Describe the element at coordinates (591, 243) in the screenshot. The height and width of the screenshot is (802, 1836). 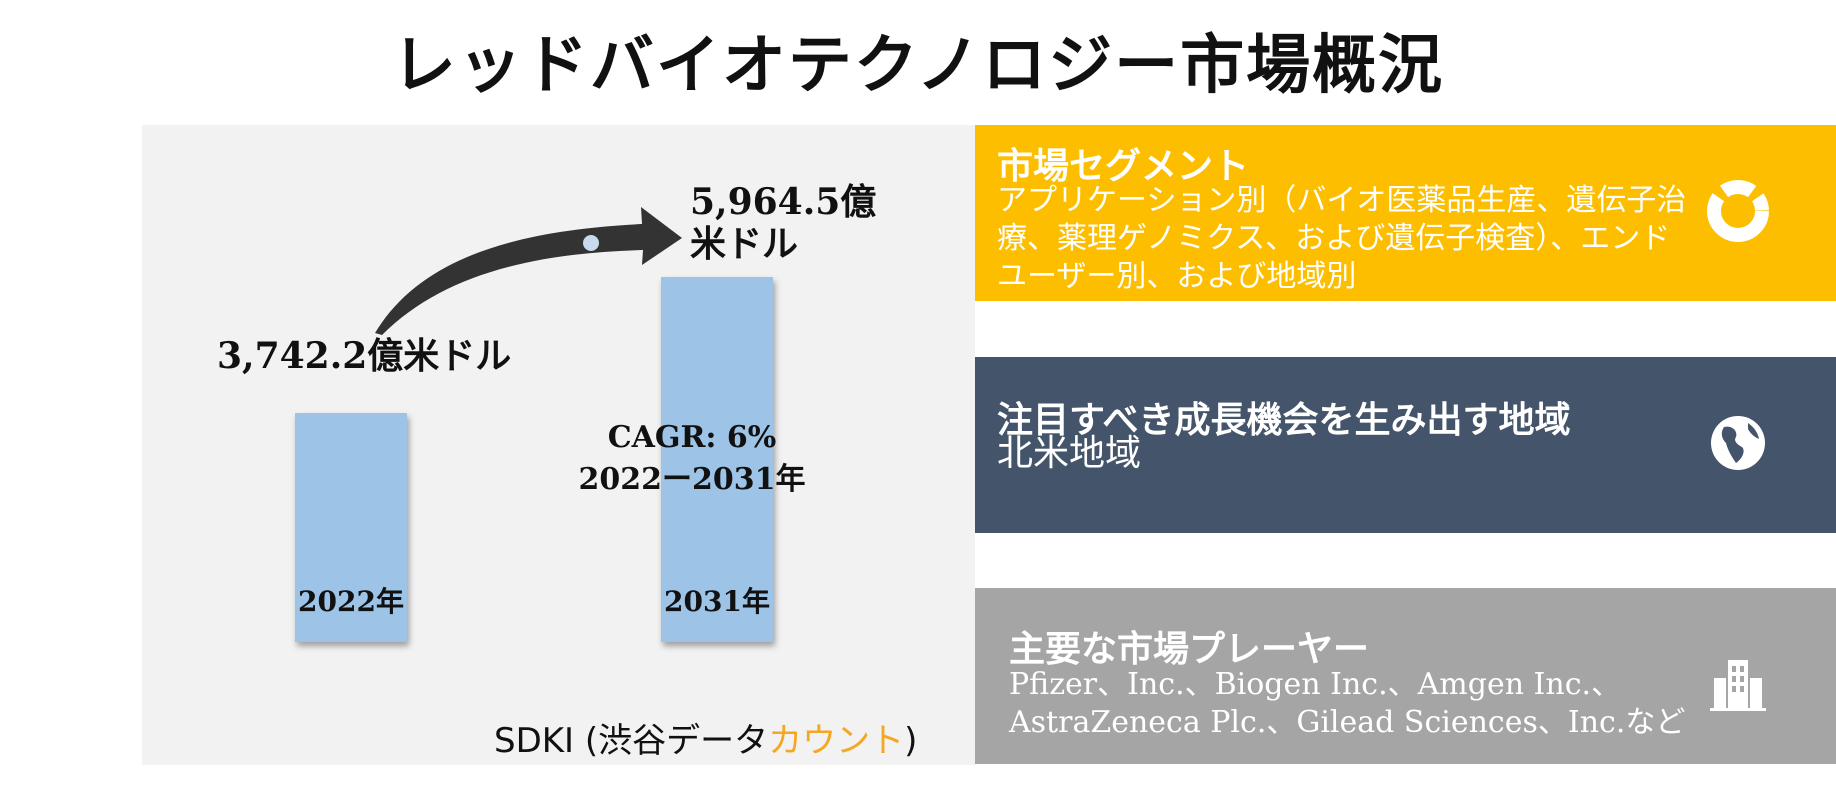
I see `arrow-dot` at that location.